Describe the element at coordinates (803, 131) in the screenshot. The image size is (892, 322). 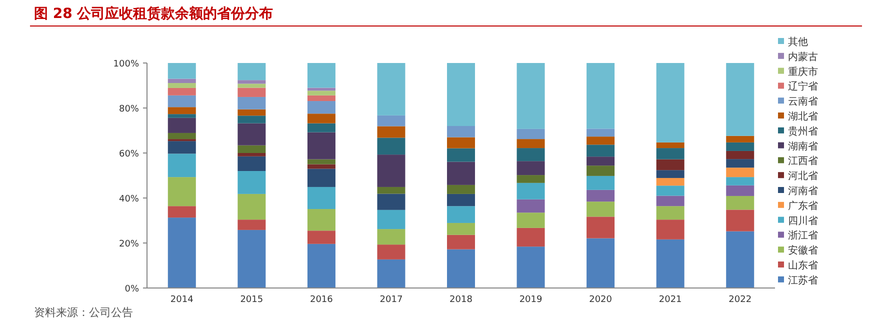
I see `legend-label: 贵州省` at that location.